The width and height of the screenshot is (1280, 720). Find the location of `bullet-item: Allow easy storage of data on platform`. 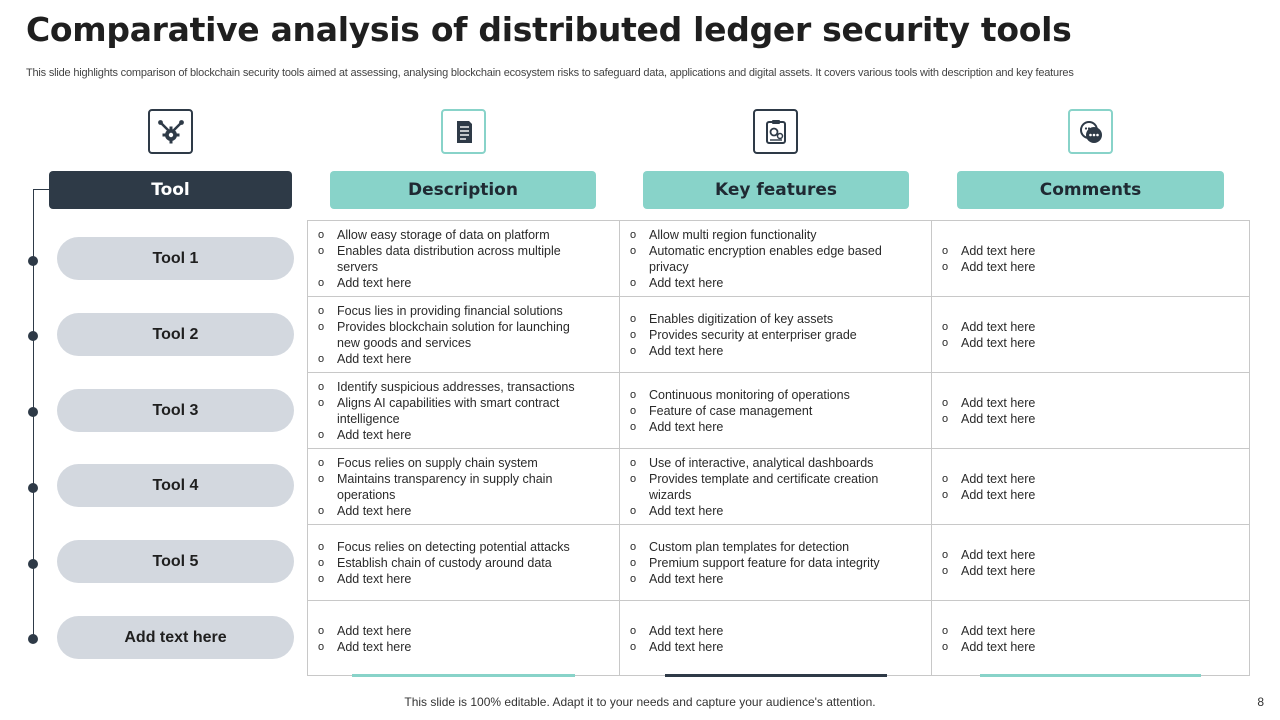

bullet-item: Allow easy storage of data on platform is located at coordinates (455, 235).